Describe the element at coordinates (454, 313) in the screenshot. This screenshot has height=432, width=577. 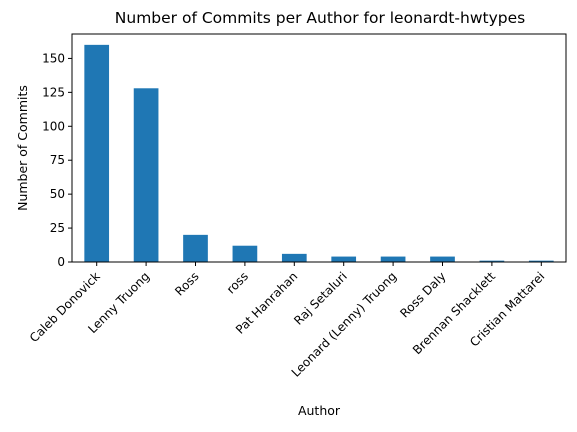
I see `x-tick-label: Brennan Shacklett` at that location.